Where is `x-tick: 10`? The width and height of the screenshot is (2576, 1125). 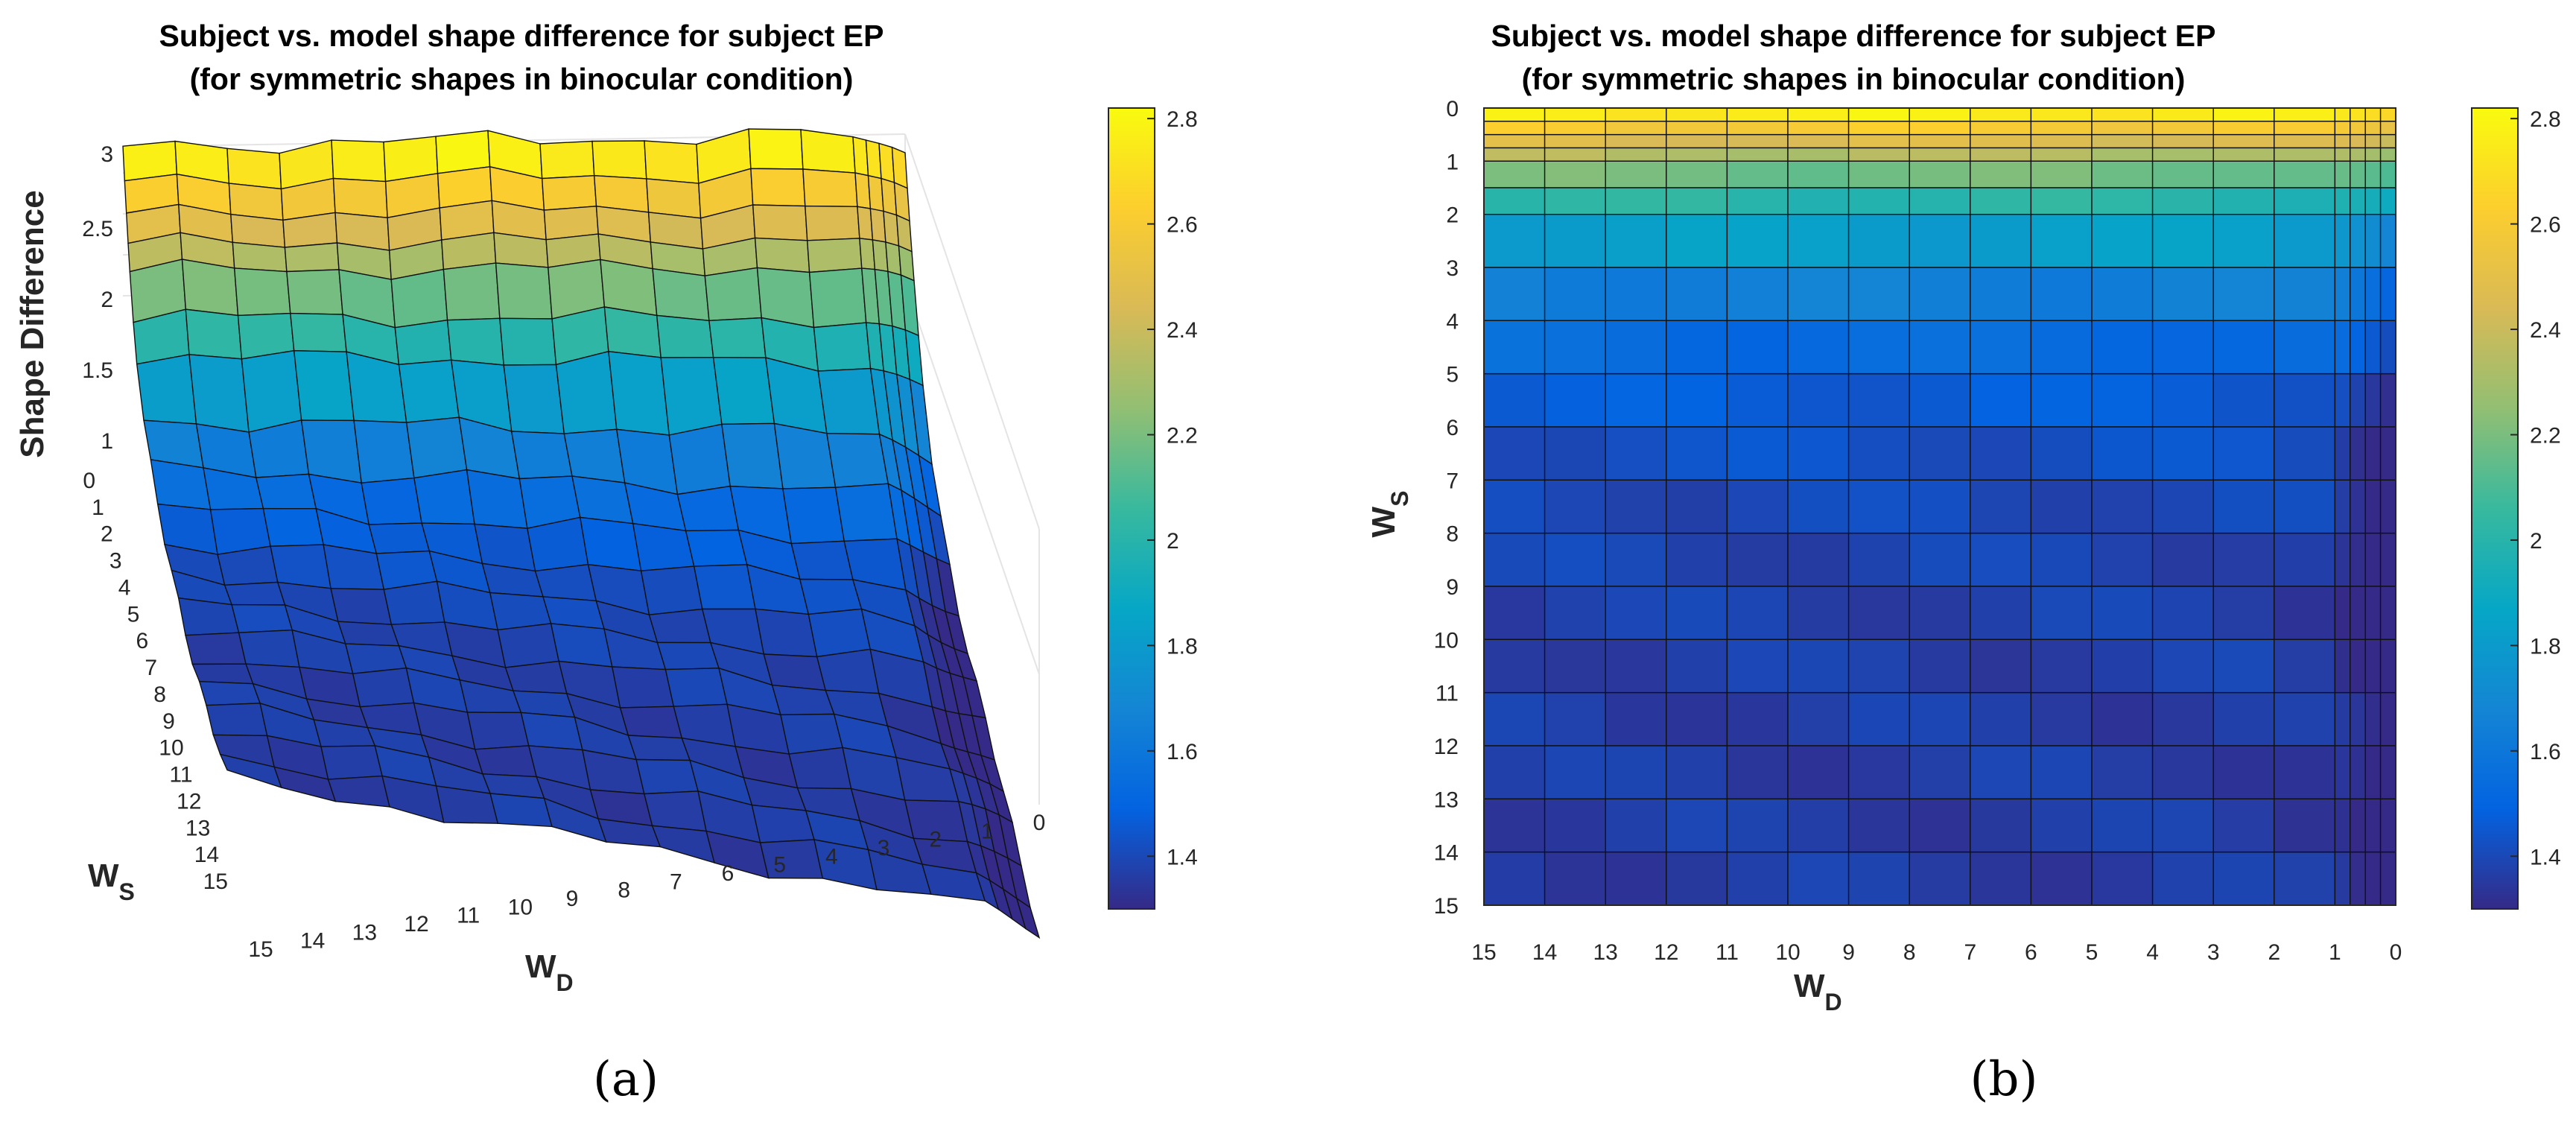 x-tick: 10 is located at coordinates (1788, 953).